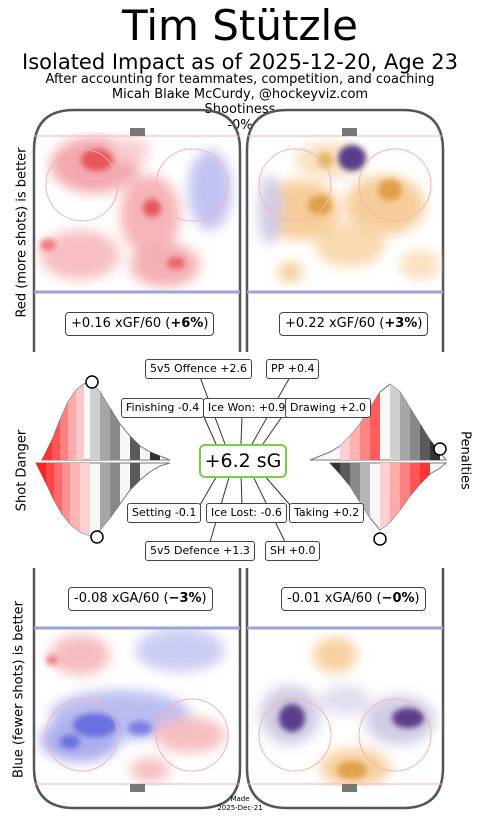 Image resolution: width=480 pixels, height=817 pixels. I want to click on rink-top-right, so click(345, 230).